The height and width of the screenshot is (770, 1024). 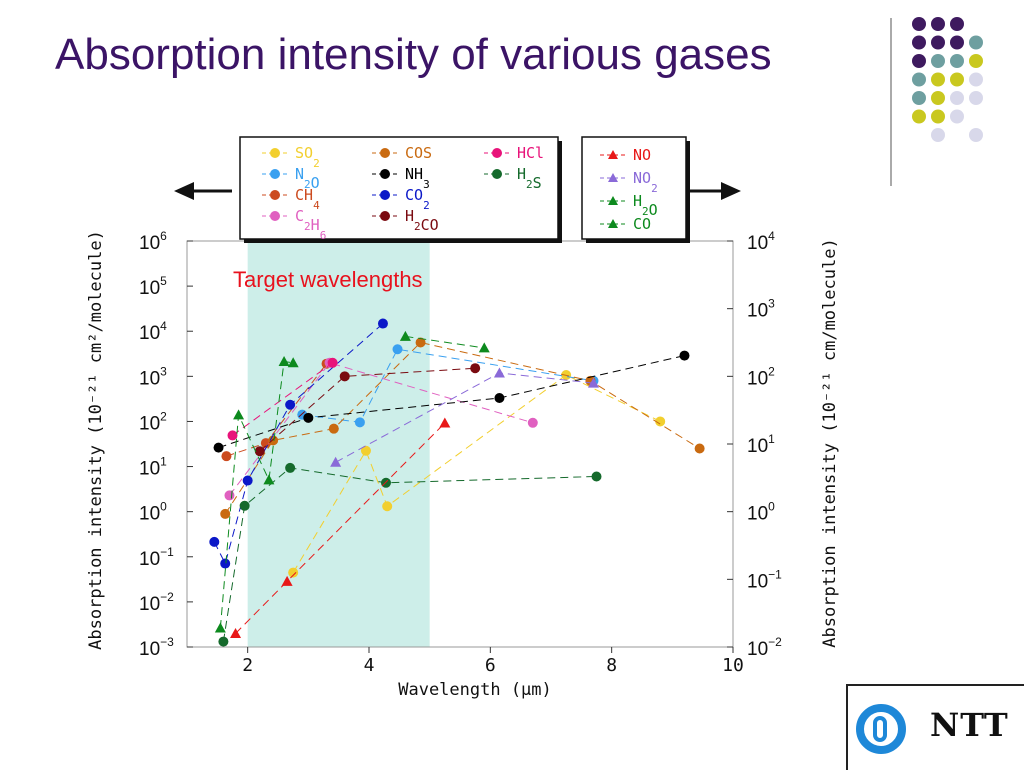 What do you see at coordinates (156, 557) in the screenshot?
I see `left-y-tick-label: 10⁻¹` at bounding box center [156, 557].